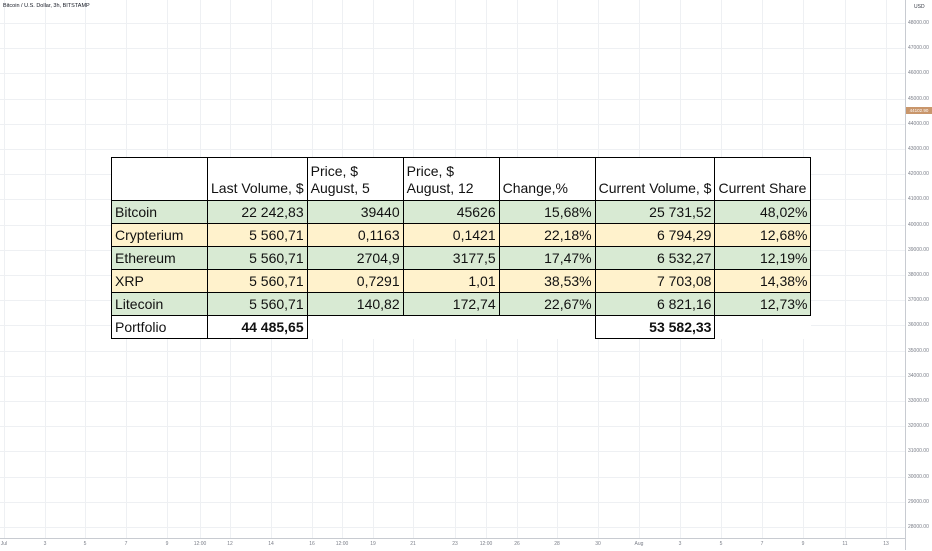 The height and width of the screenshot is (551, 932). Describe the element at coordinates (159, 235) in the screenshot. I see `asset-name-cell: Crypterium` at that location.